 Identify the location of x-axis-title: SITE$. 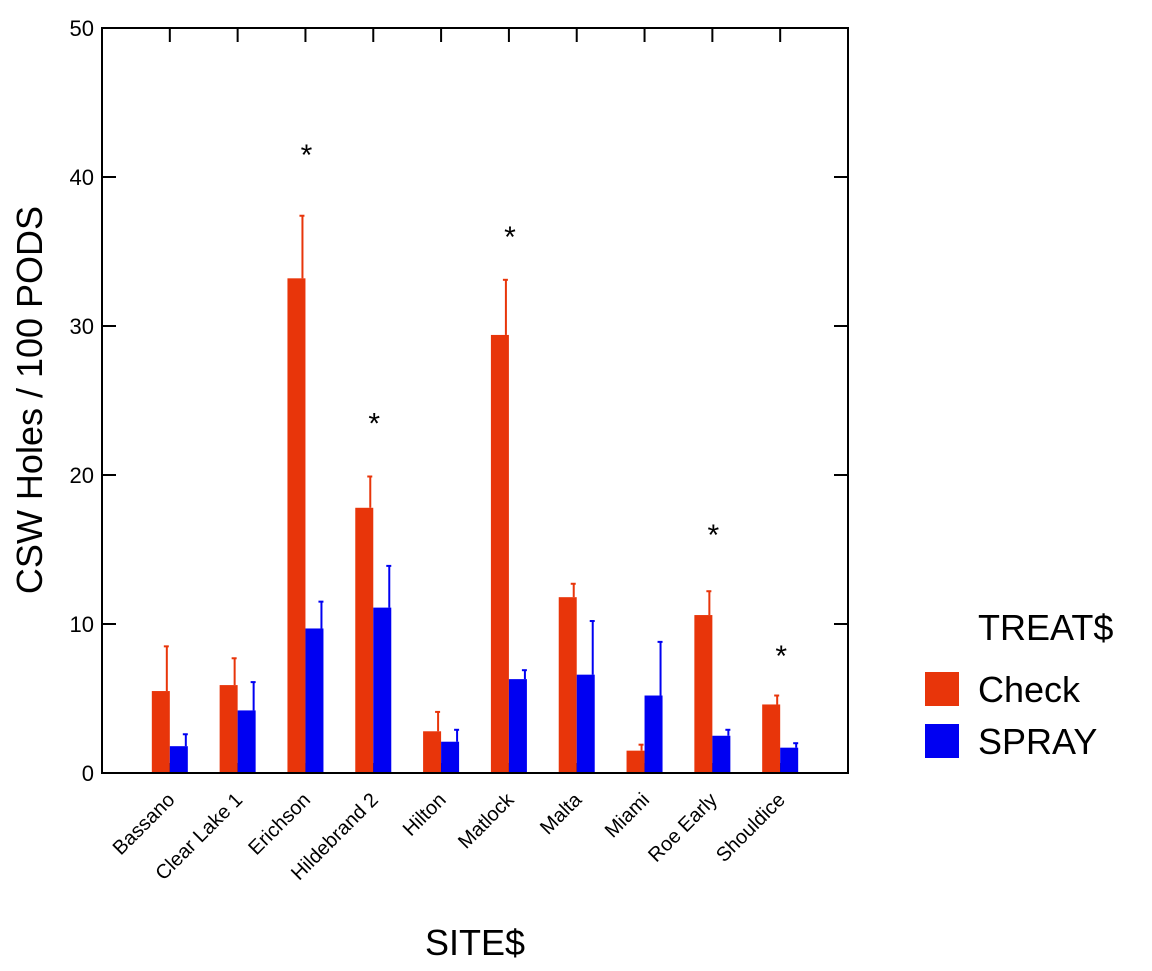
(475, 942).